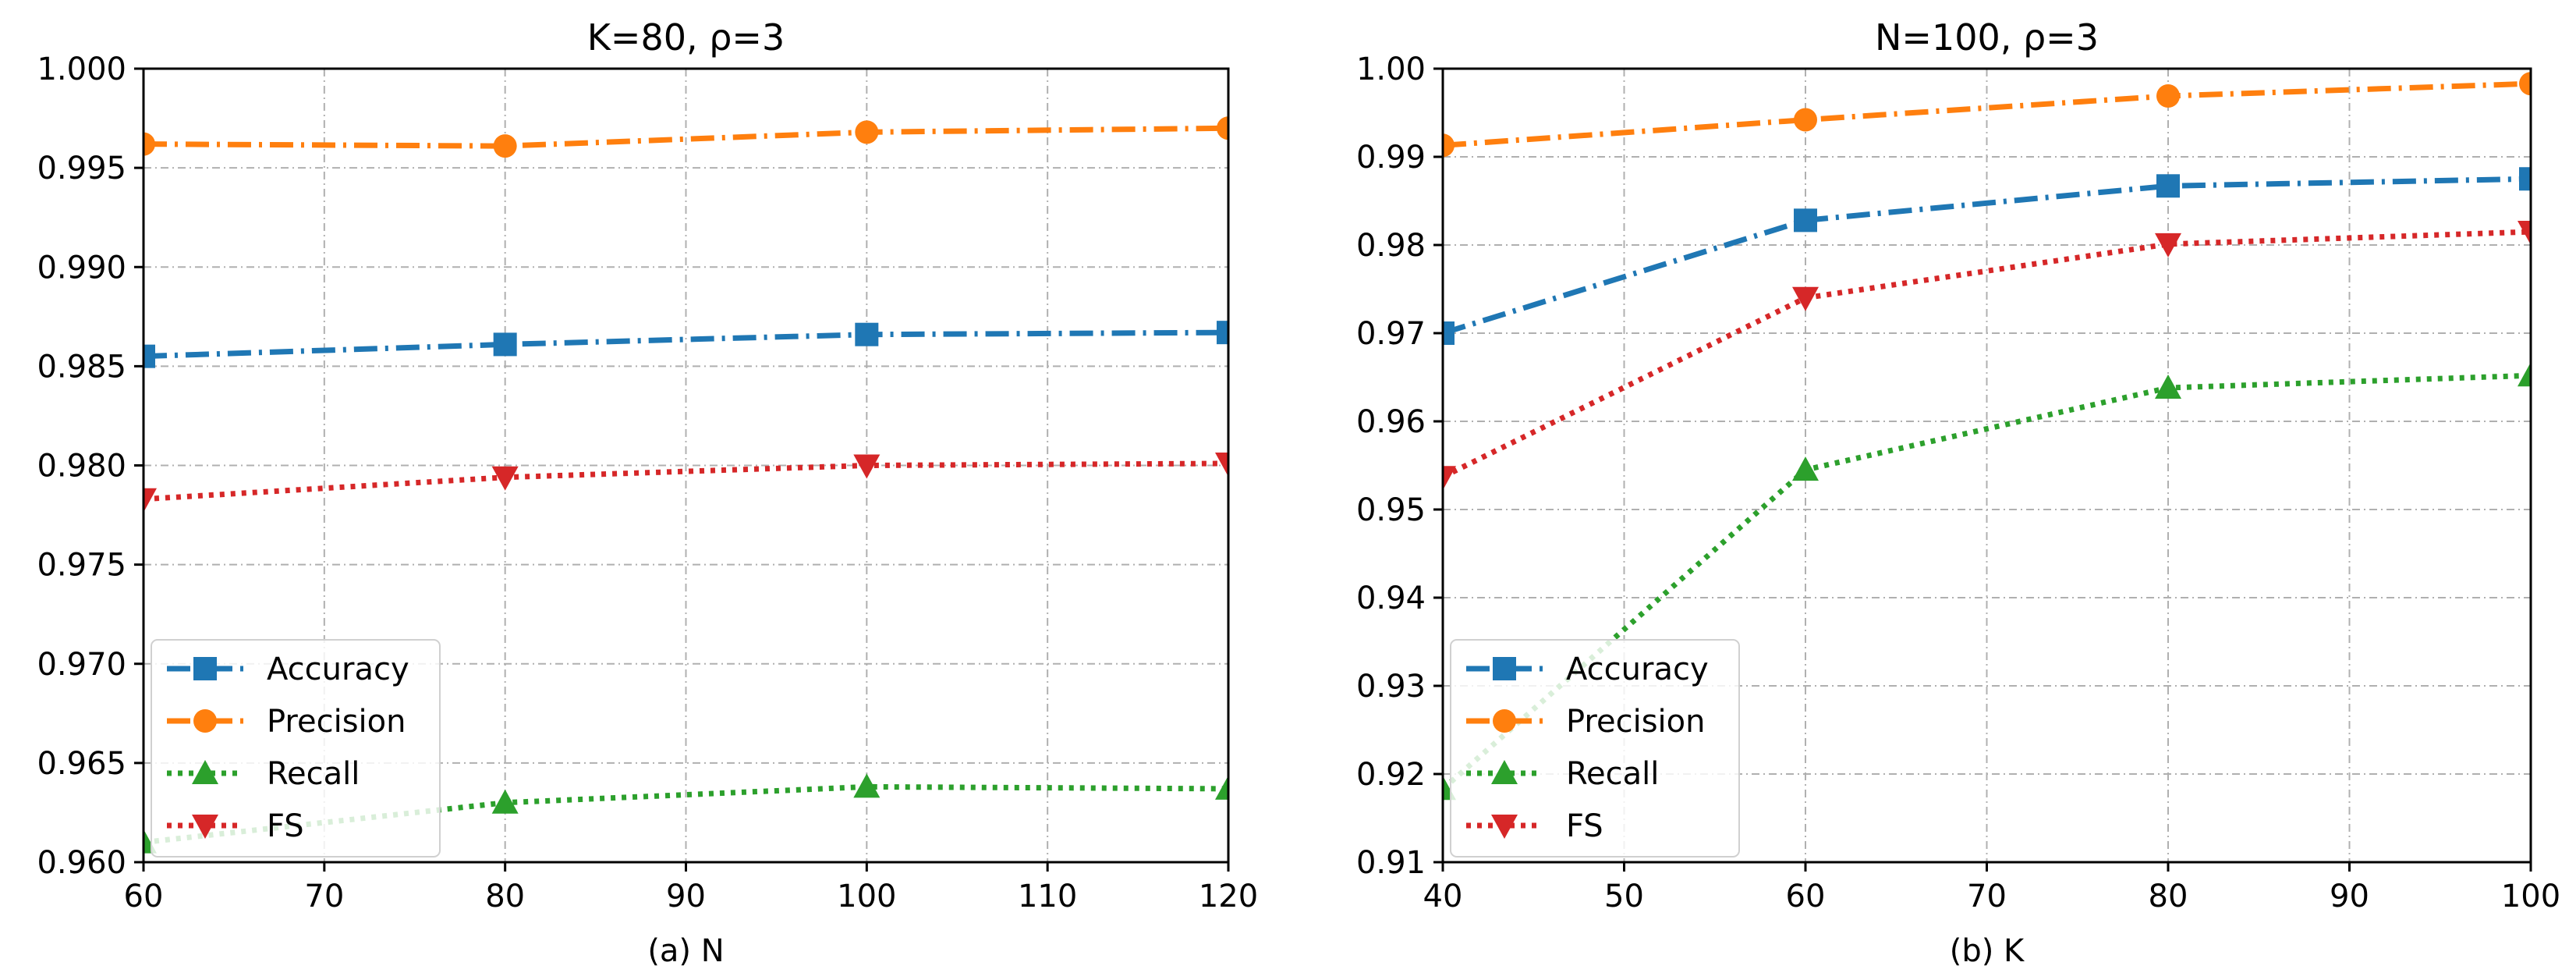 The height and width of the screenshot is (980, 2576). Describe the element at coordinates (685, 951) in the screenshot. I see `x-axis-label: (a) N` at that location.